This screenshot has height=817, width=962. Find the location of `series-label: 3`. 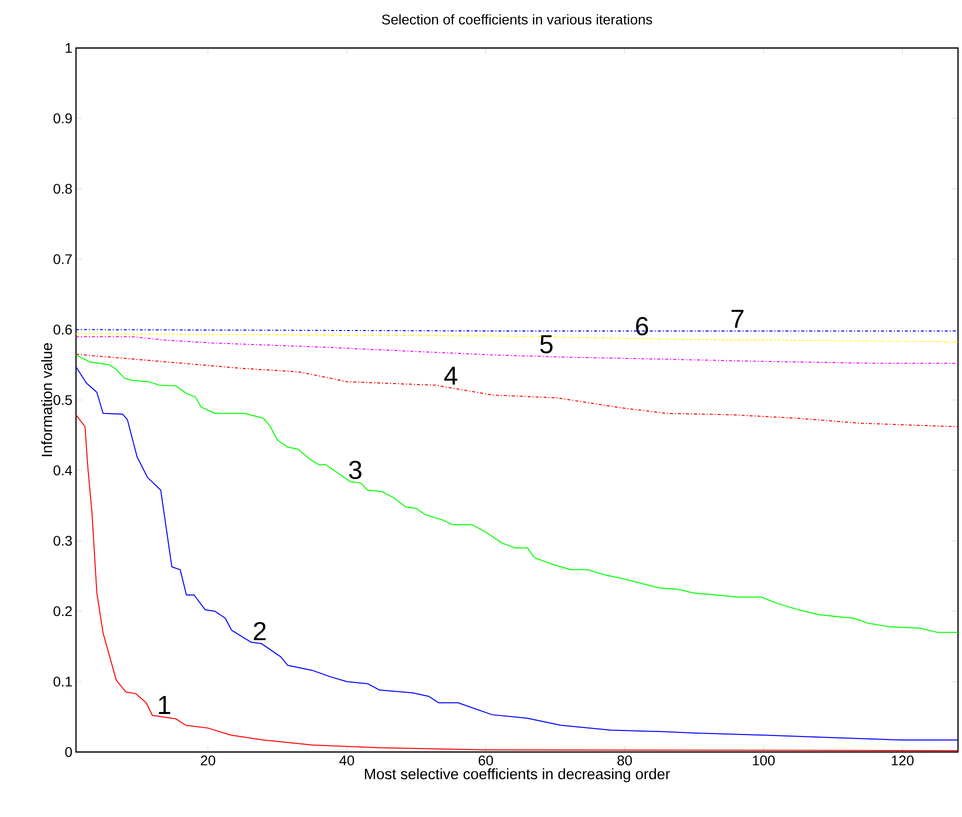

series-label: 3 is located at coordinates (355, 470).